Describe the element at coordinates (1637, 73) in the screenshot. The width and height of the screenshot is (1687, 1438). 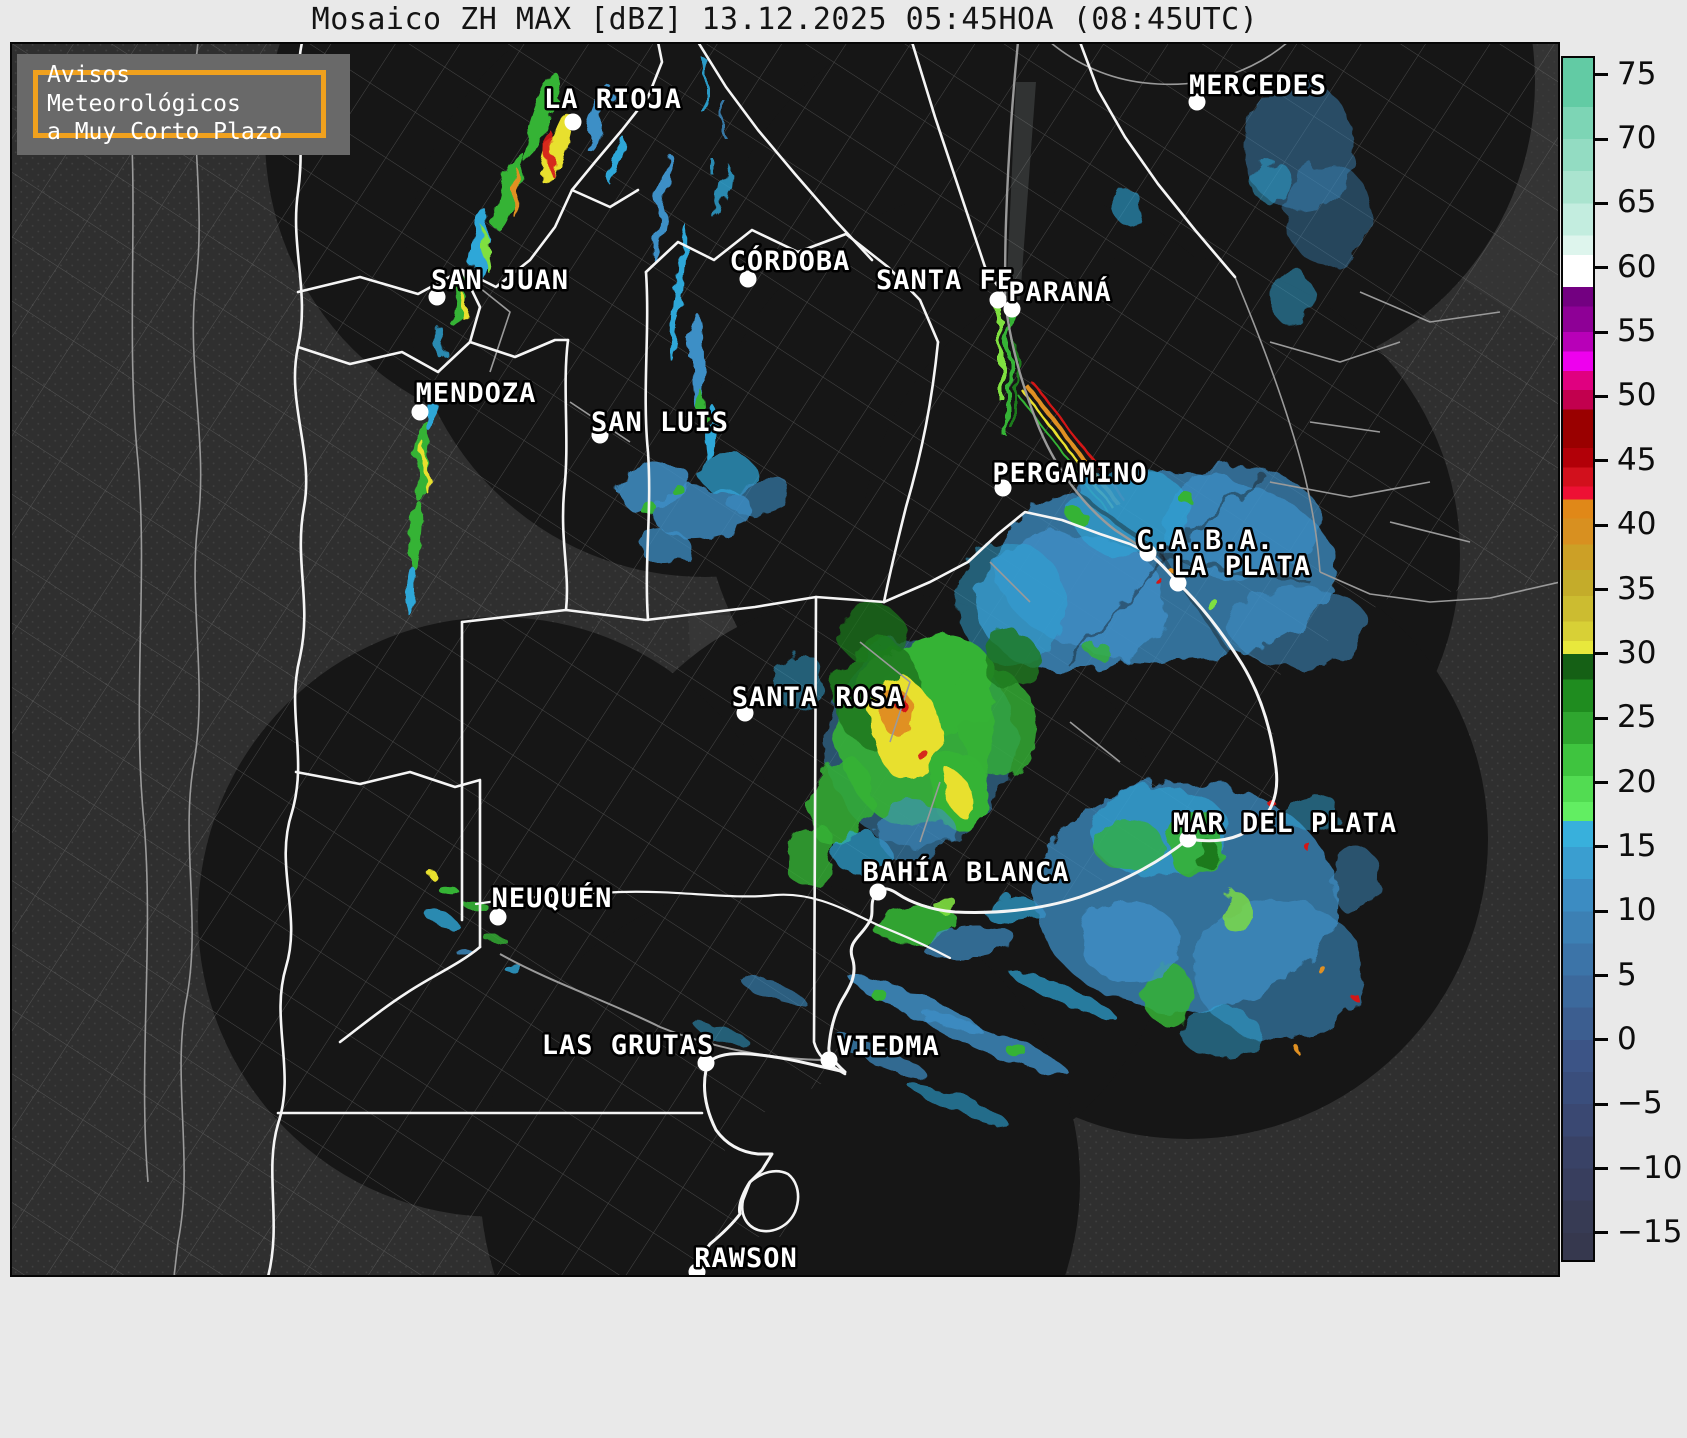
I see `colorbar-tick-label: 75` at that location.